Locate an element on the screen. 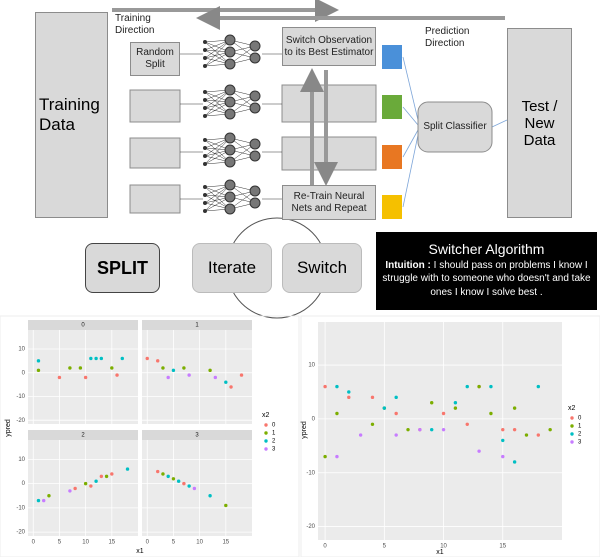 This screenshot has width=600, height=557. facet-title: 3 is located at coordinates (197, 436).